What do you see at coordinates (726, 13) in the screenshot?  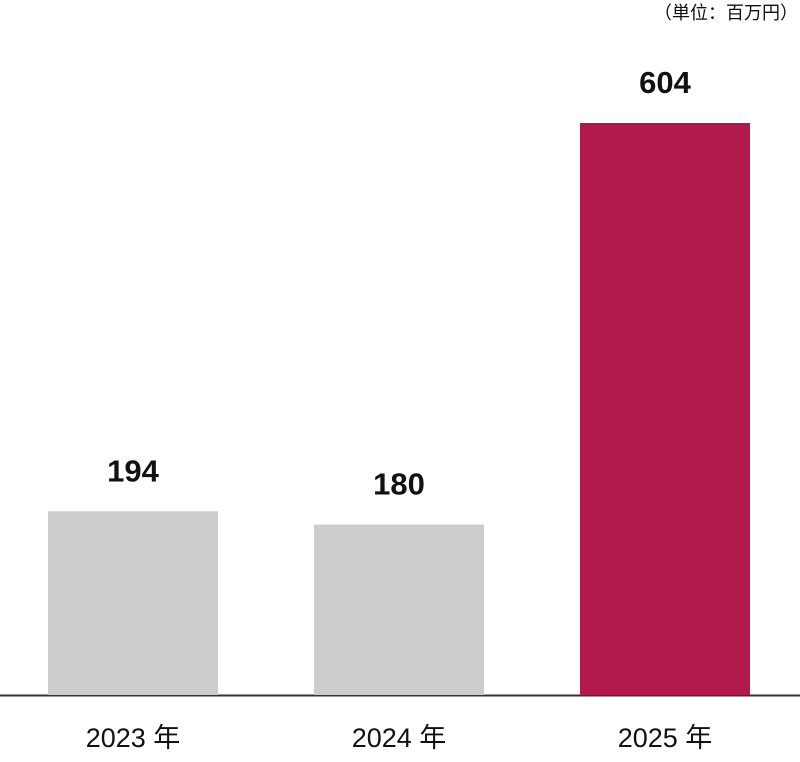 I see `unit-label: （単位：百万円）` at bounding box center [726, 13].